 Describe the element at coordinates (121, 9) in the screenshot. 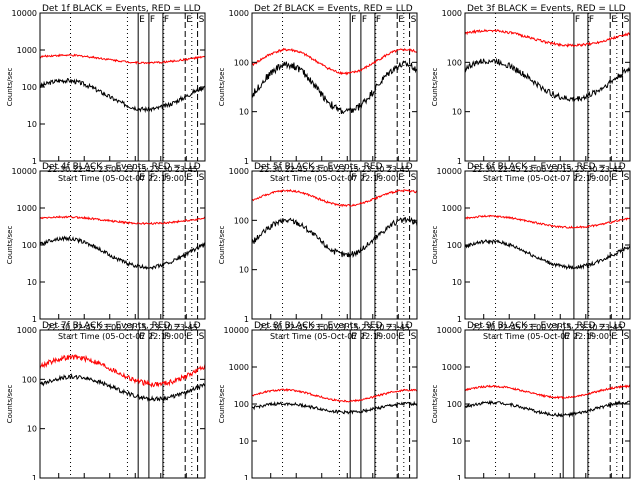

I see `panel-title: Det 1f BLACK = Events, RED = LLD` at that location.